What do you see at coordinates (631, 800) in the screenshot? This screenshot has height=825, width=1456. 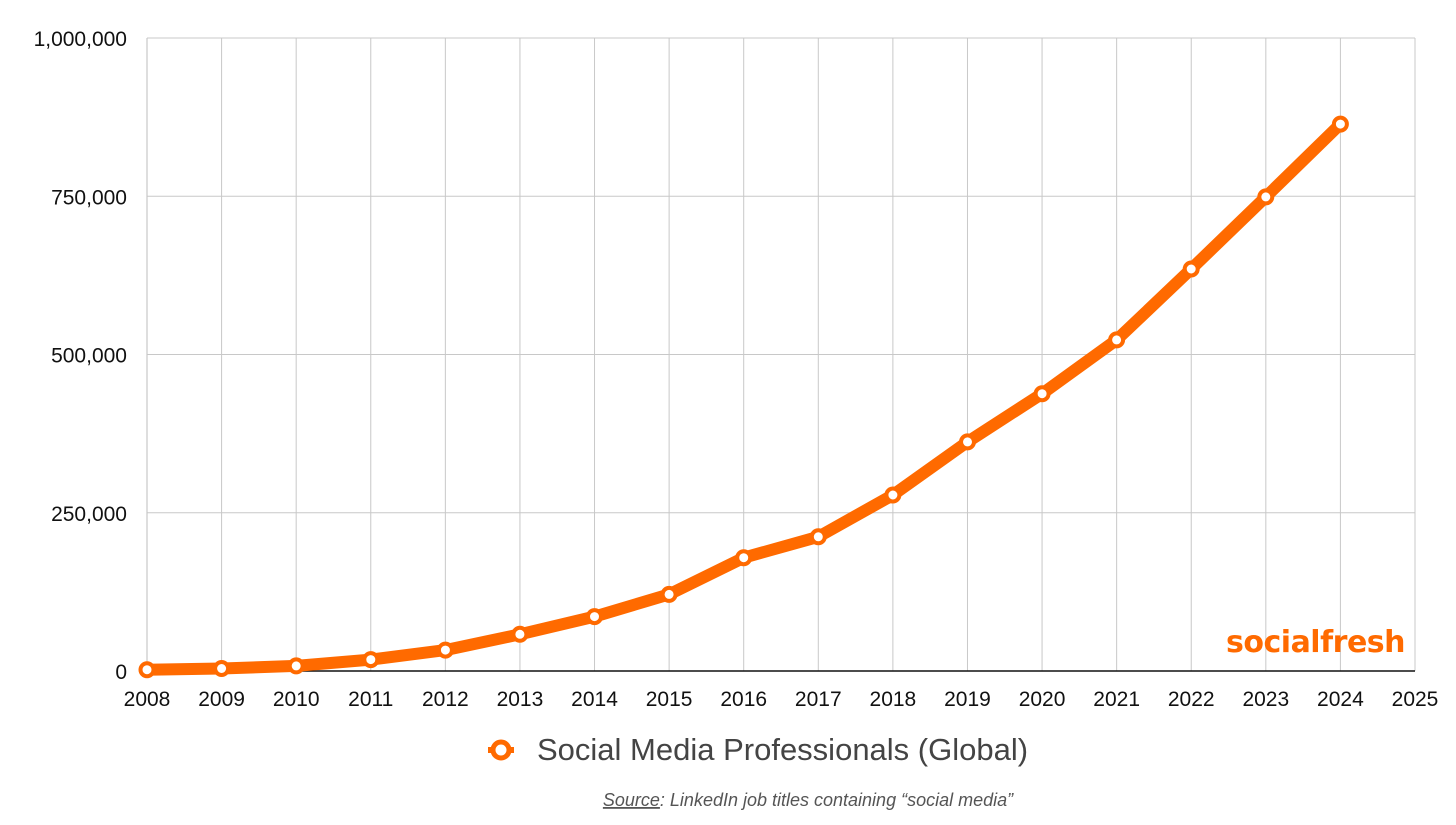 I see `source-prefix: Source` at bounding box center [631, 800].